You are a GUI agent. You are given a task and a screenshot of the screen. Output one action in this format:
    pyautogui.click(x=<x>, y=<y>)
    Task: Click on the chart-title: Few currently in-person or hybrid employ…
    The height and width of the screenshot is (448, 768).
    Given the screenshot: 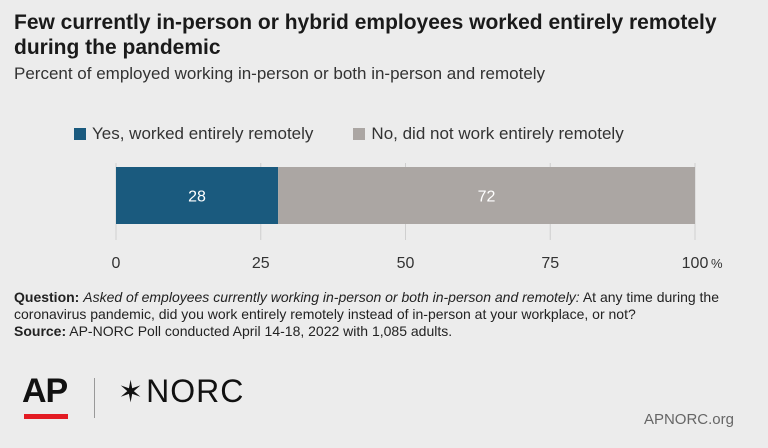 What is the action you would take?
    pyautogui.click(x=365, y=35)
    